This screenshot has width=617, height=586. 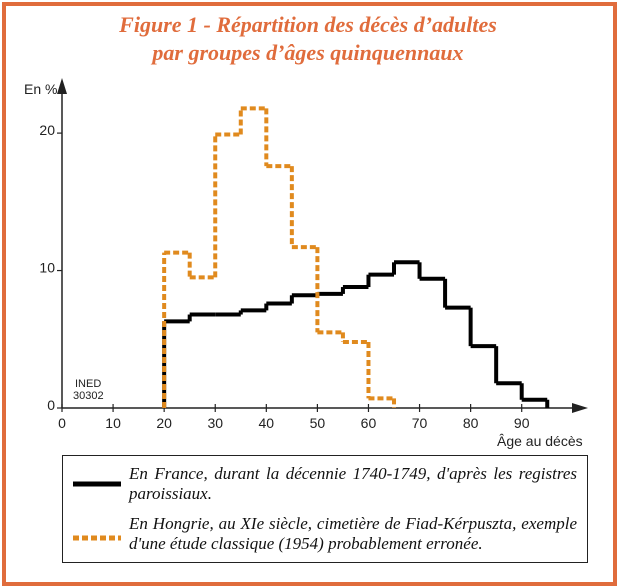 I want to click on y-tick-label: 0, so click(x=51, y=405).